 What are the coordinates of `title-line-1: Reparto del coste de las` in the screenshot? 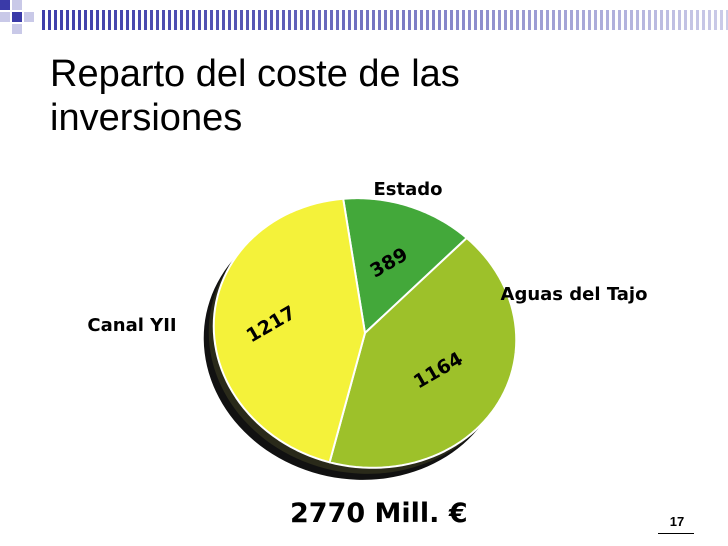 It's located at (255, 74).